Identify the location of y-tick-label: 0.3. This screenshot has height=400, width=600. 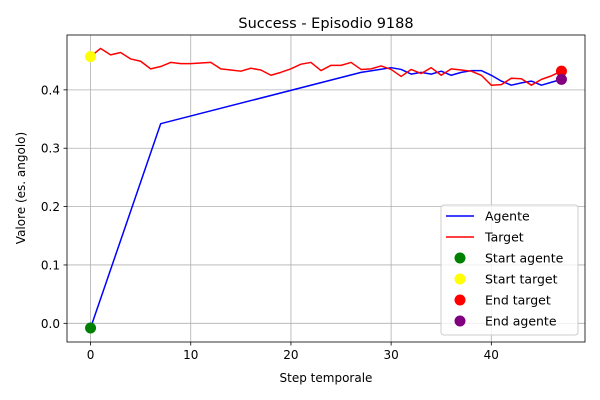
(50, 149).